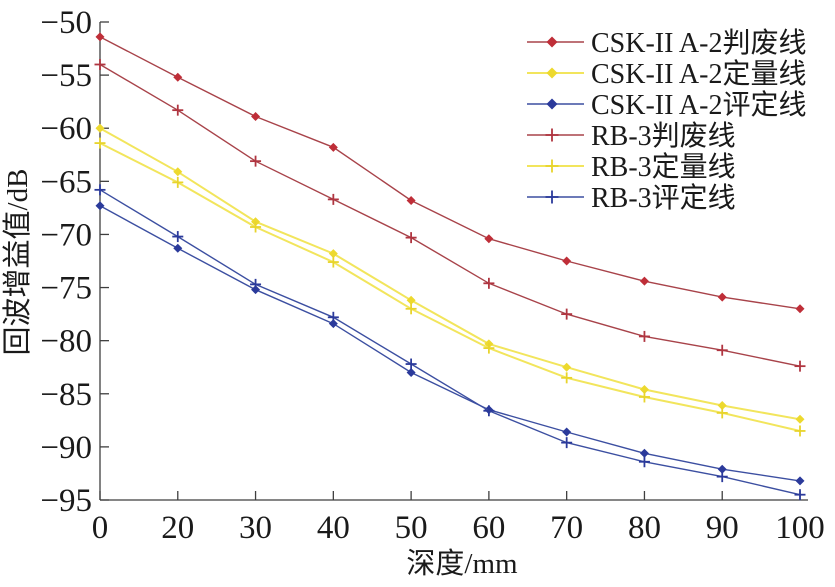  I want to click on x-tick-label: 90, so click(722, 528).